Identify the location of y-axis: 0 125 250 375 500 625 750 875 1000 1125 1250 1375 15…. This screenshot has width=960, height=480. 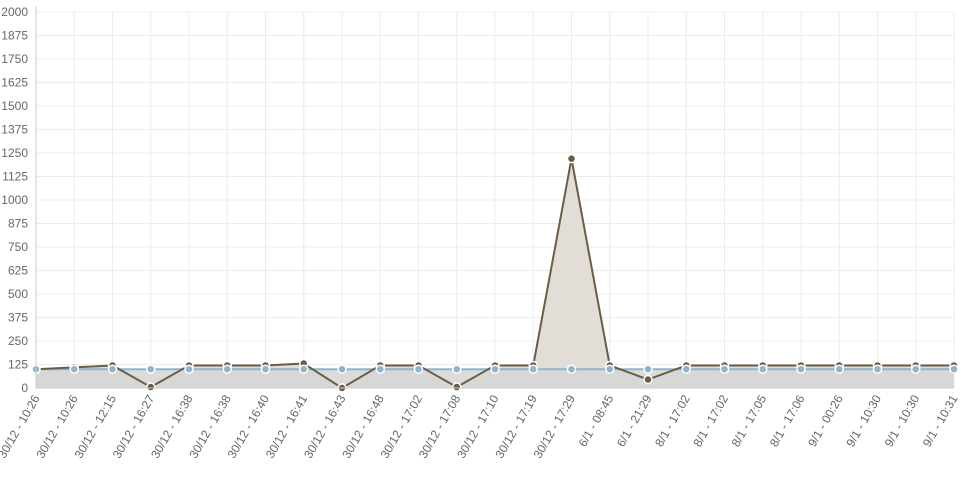
(19, 200).